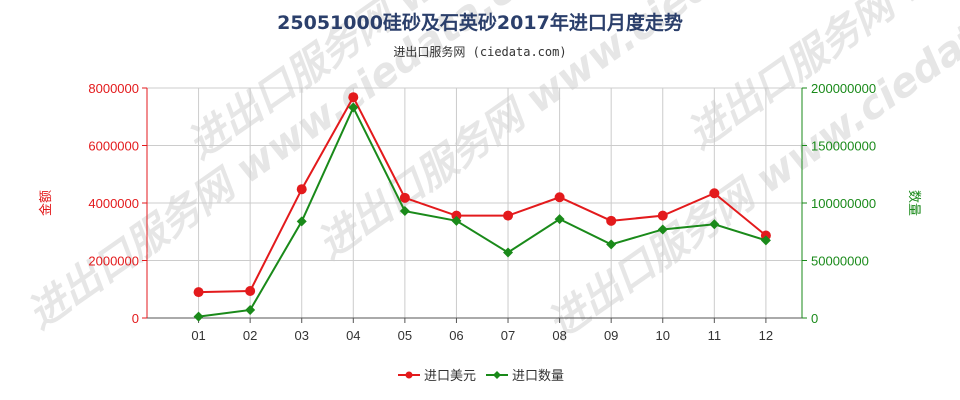 This screenshot has width=960, height=400. Describe the element at coordinates (250, 335) in the screenshot. I see `x-tick-label: 02` at that location.